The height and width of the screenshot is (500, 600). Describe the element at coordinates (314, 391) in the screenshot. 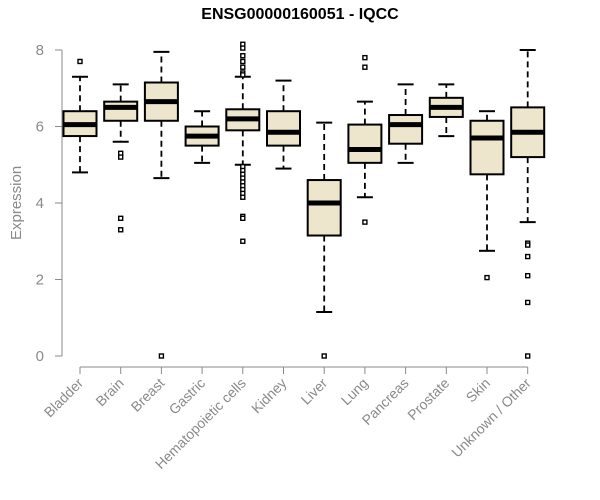

I see `x-tick-label: Liver` at that location.